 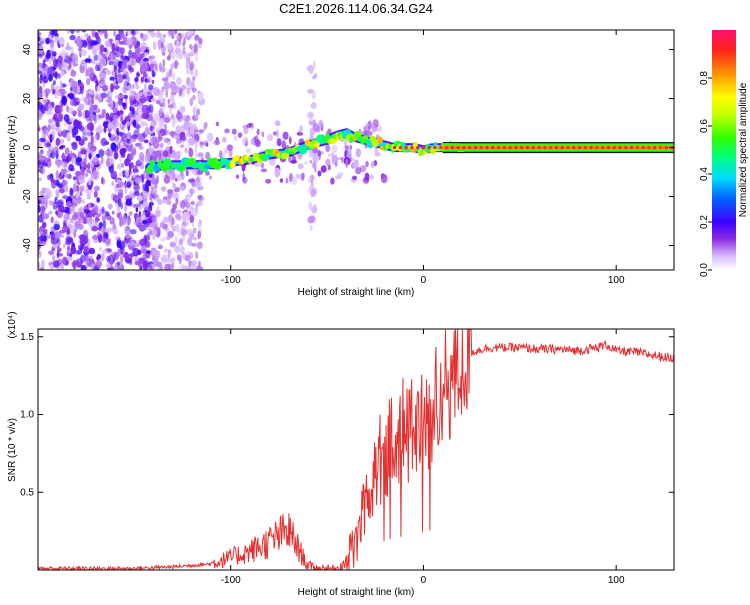 What do you see at coordinates (704, 174) in the screenshot?
I see `colorbar-tick-label: 0.4` at bounding box center [704, 174].